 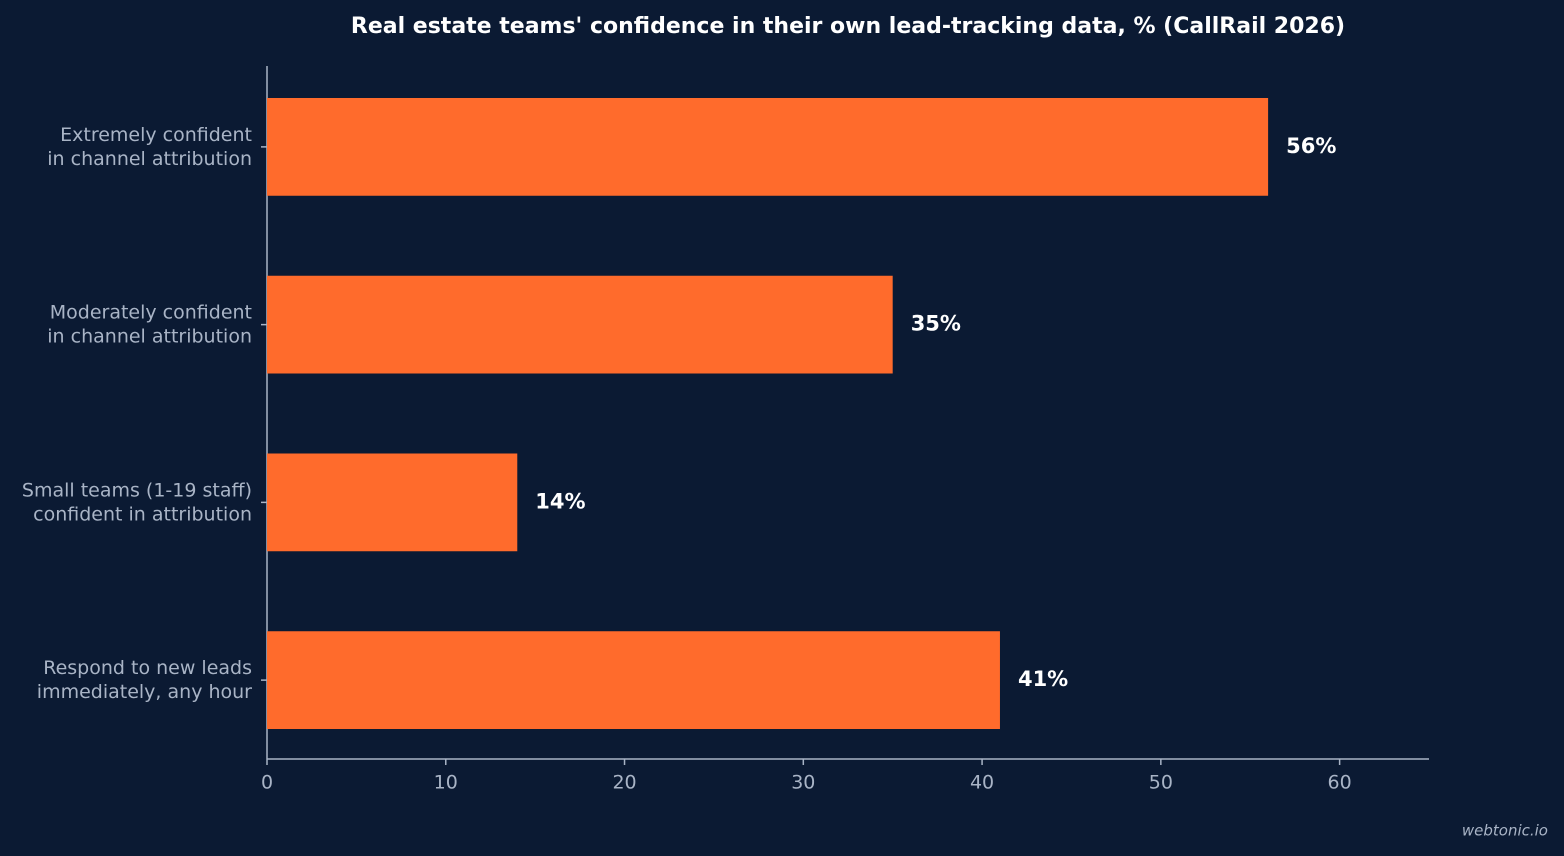 What do you see at coordinates (147, 668) in the screenshot?
I see `y-tick-label-line: Respond to new leads` at bounding box center [147, 668].